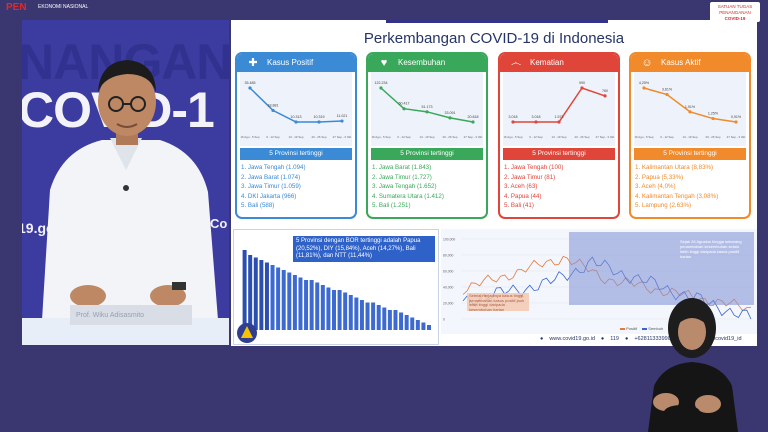 This screenshot has width=768, height=432. Describe the element at coordinates (381, 83) in the screenshot. I see `trend-value-label: 122.234` at that location.